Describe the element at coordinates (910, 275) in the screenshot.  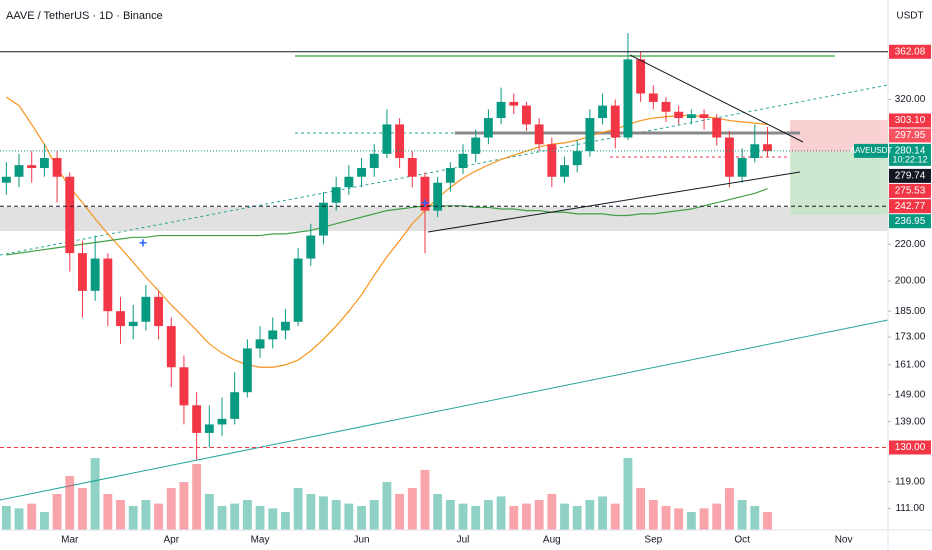
I see `price-axis` at that location.